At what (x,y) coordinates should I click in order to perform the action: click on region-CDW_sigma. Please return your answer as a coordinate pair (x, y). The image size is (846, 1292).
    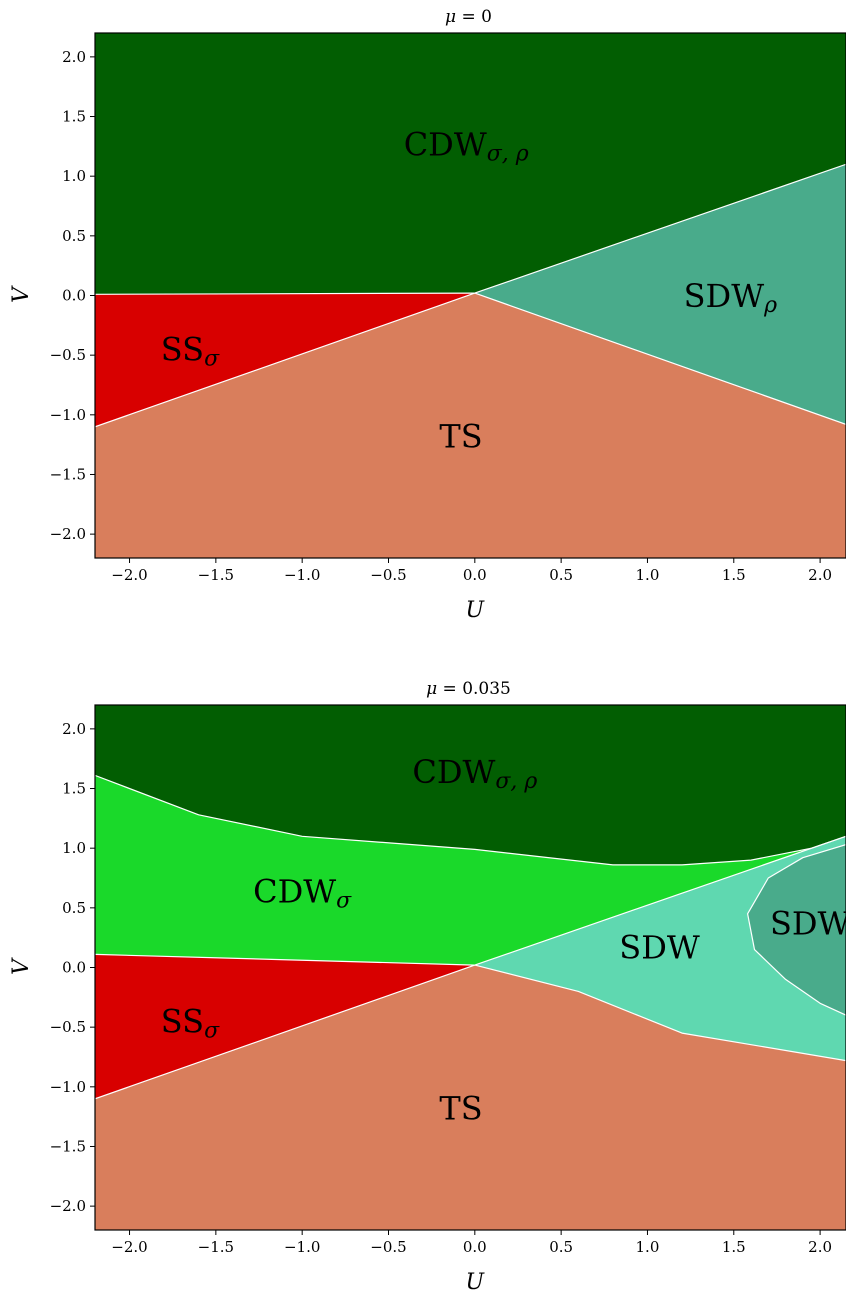
    Looking at the image, I should click on (470, 870).